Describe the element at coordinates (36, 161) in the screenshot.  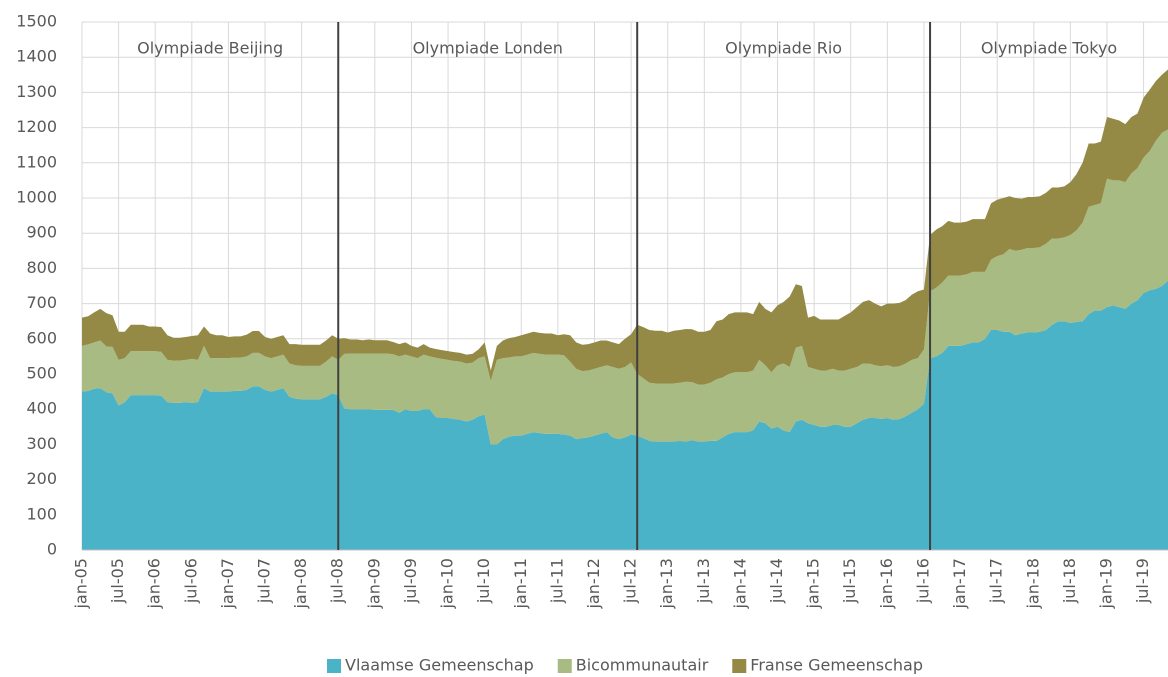
I see `y-tick-label: 1100` at that location.